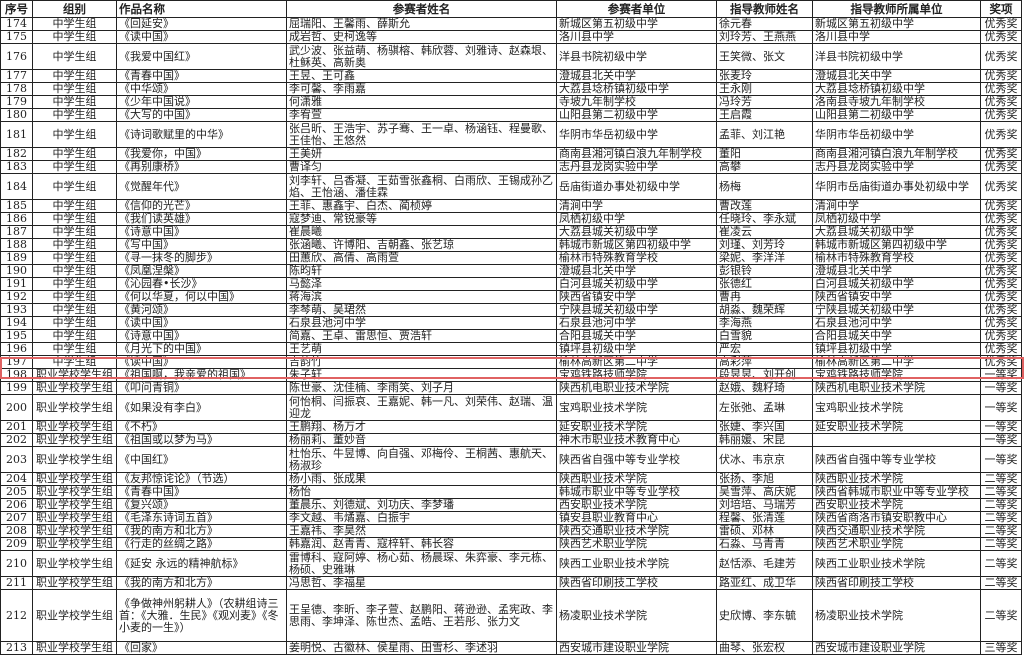 The width and height of the screenshot is (1025, 655). Describe the element at coordinates (636, 102) in the screenshot. I see `row-participant-unit: 寺坡九年制学校` at that location.